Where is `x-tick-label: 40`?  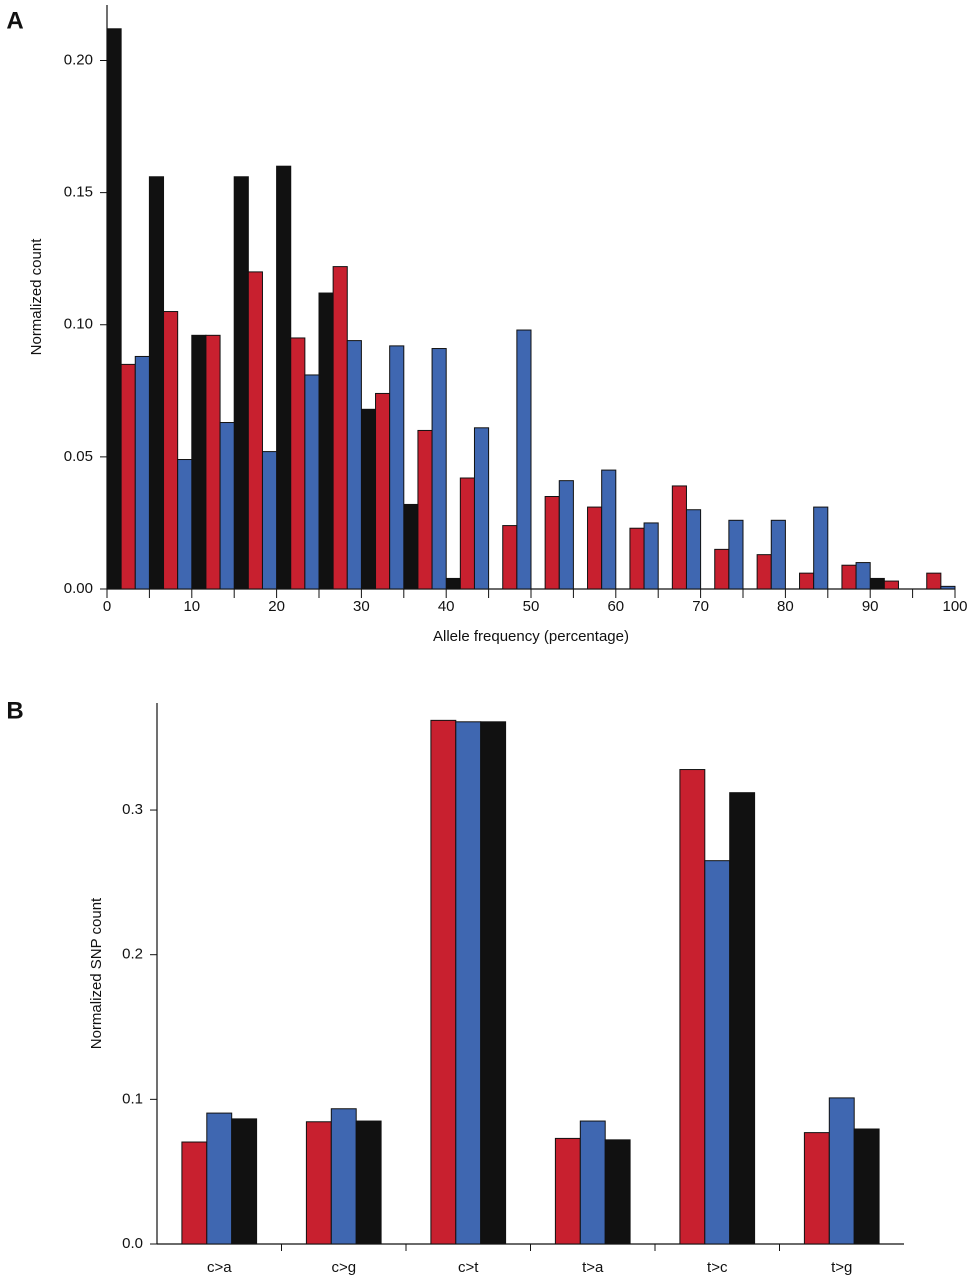 x-tick-label: 40 is located at coordinates (446, 606).